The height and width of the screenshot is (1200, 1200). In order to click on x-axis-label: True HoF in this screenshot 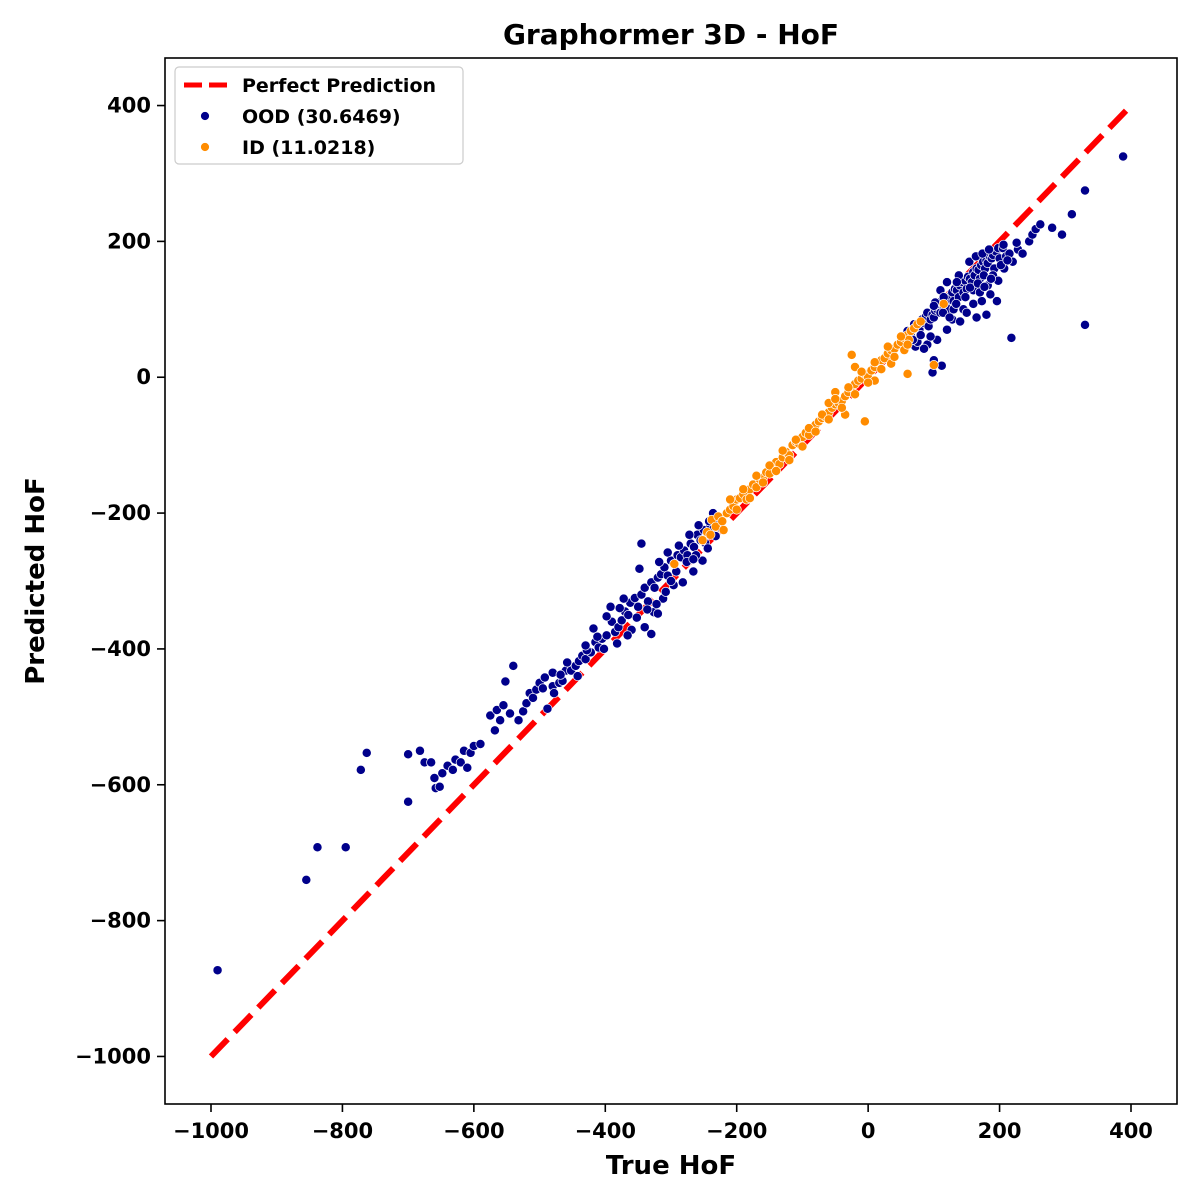, I will do `click(671, 1166)`.